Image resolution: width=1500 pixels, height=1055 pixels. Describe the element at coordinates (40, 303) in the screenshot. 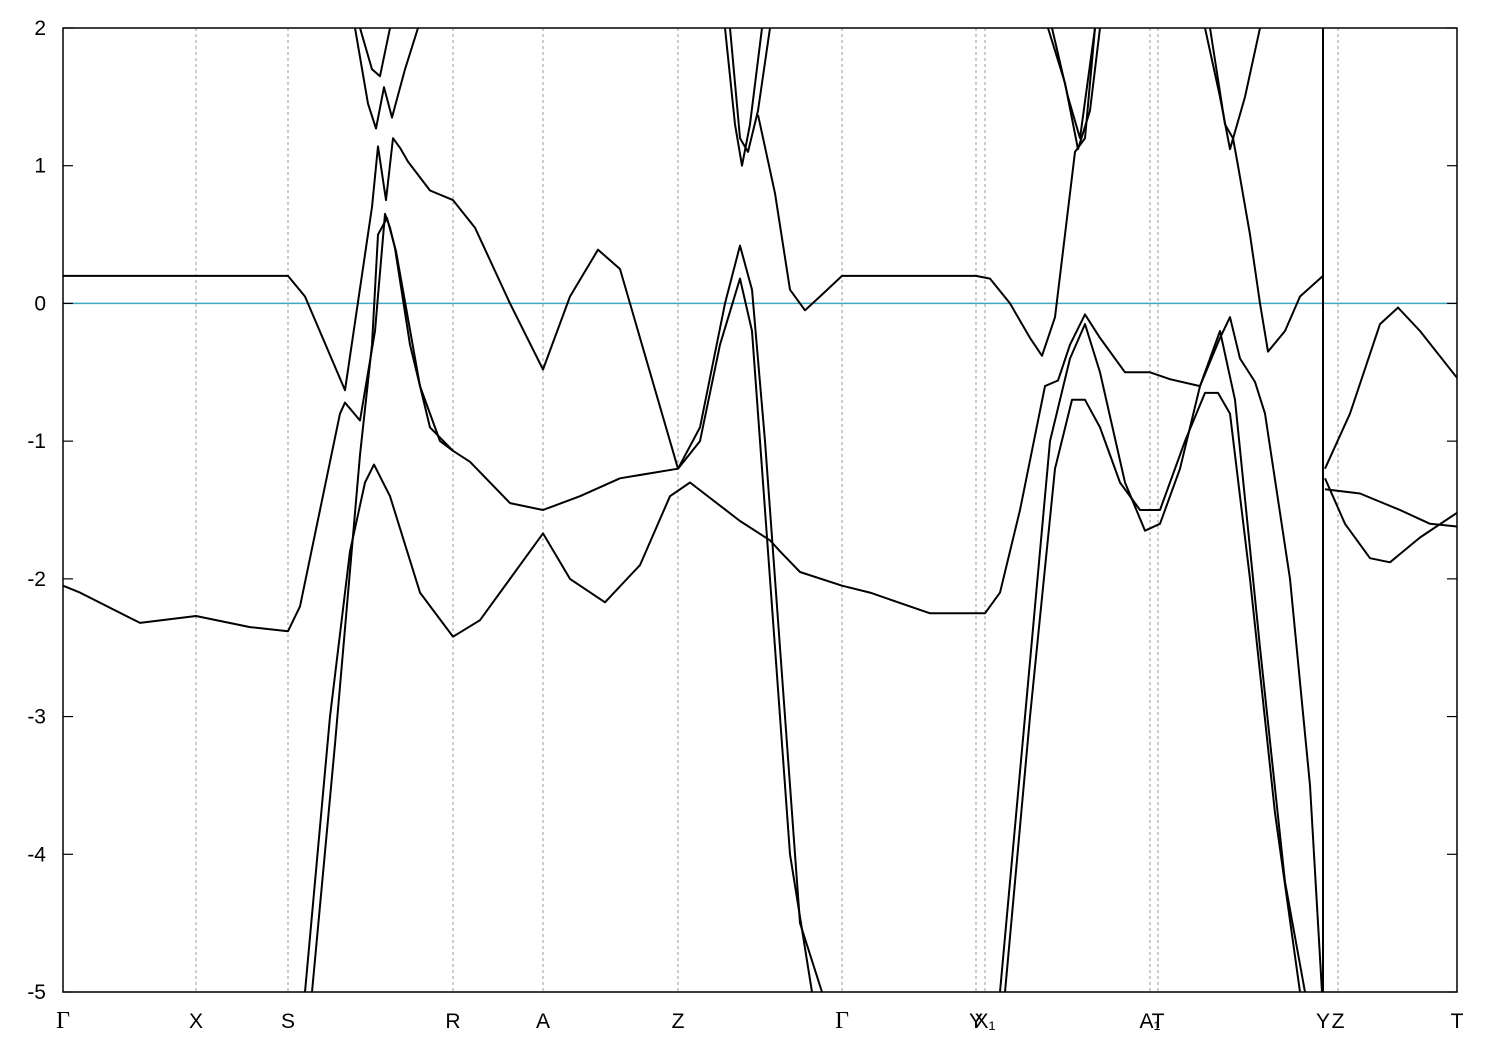

I see `y-tick-label: 0` at that location.